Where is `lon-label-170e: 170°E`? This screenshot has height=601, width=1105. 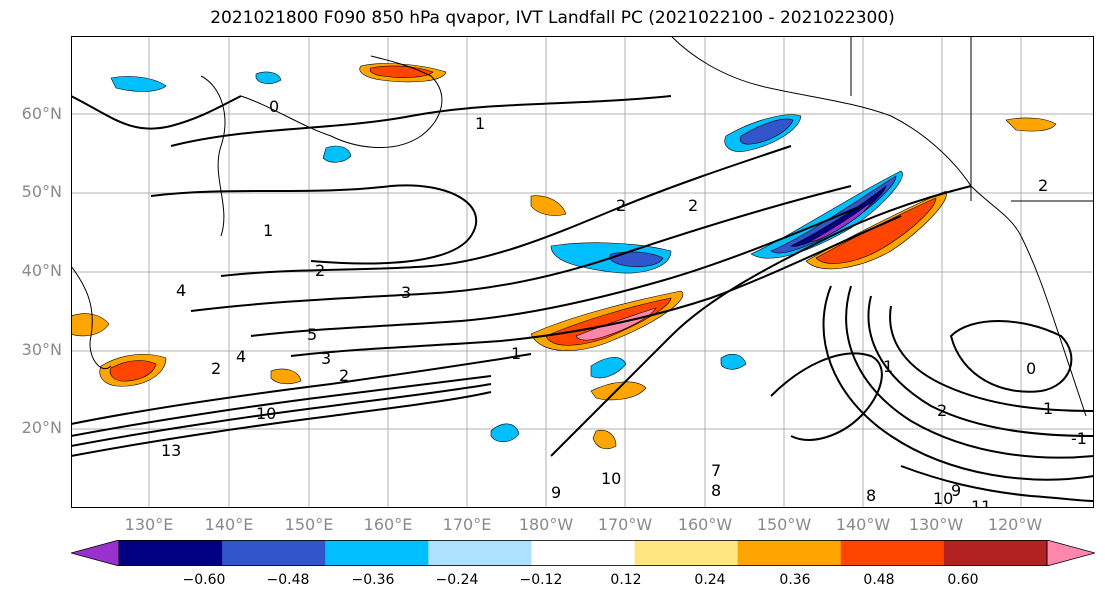 lon-label-170e: 170°E is located at coordinates (467, 524).